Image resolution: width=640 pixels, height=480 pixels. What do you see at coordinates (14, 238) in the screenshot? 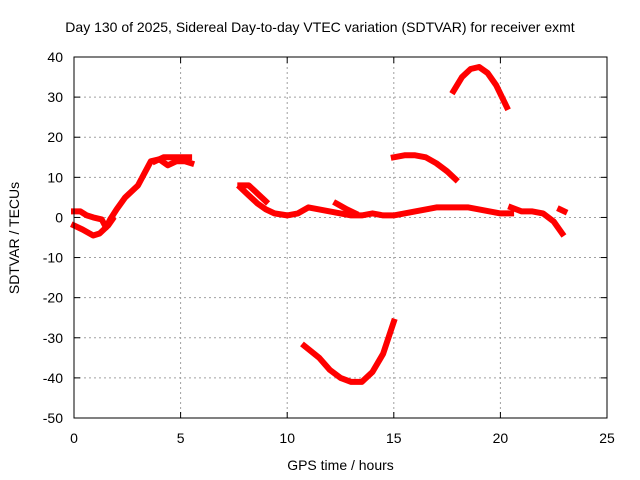
I see `y-axis-label: SDTVAR / TECUs` at bounding box center [14, 238].